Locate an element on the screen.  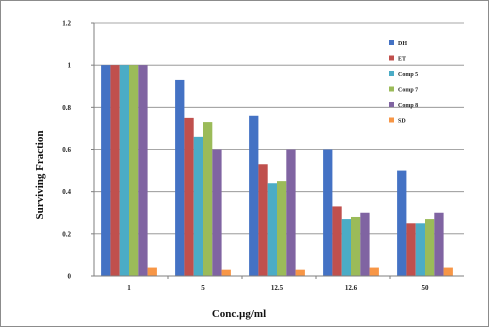
y-tick-label: 1 is located at coordinates (70, 66).